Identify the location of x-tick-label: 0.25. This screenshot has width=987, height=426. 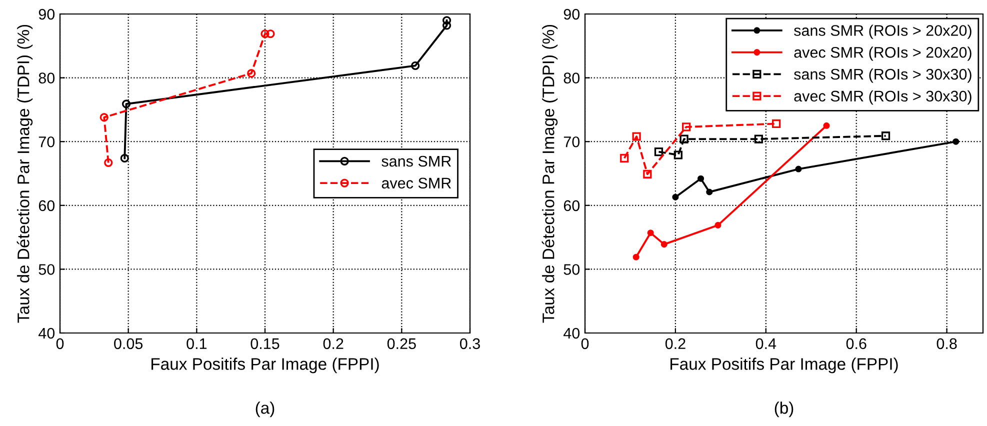
(401, 344).